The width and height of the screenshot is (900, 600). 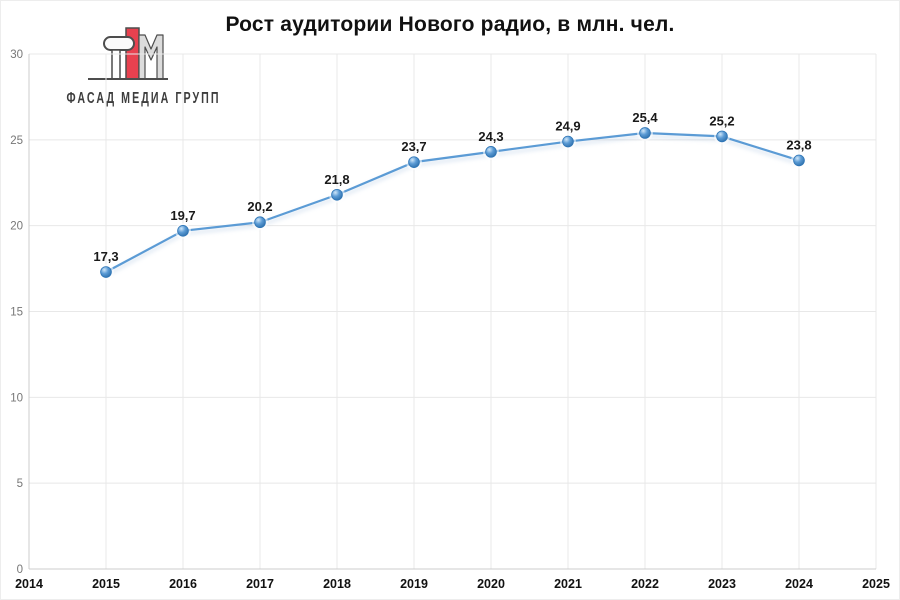 I want to click on x-axis-tick-label: 2025, so click(x=876, y=584).